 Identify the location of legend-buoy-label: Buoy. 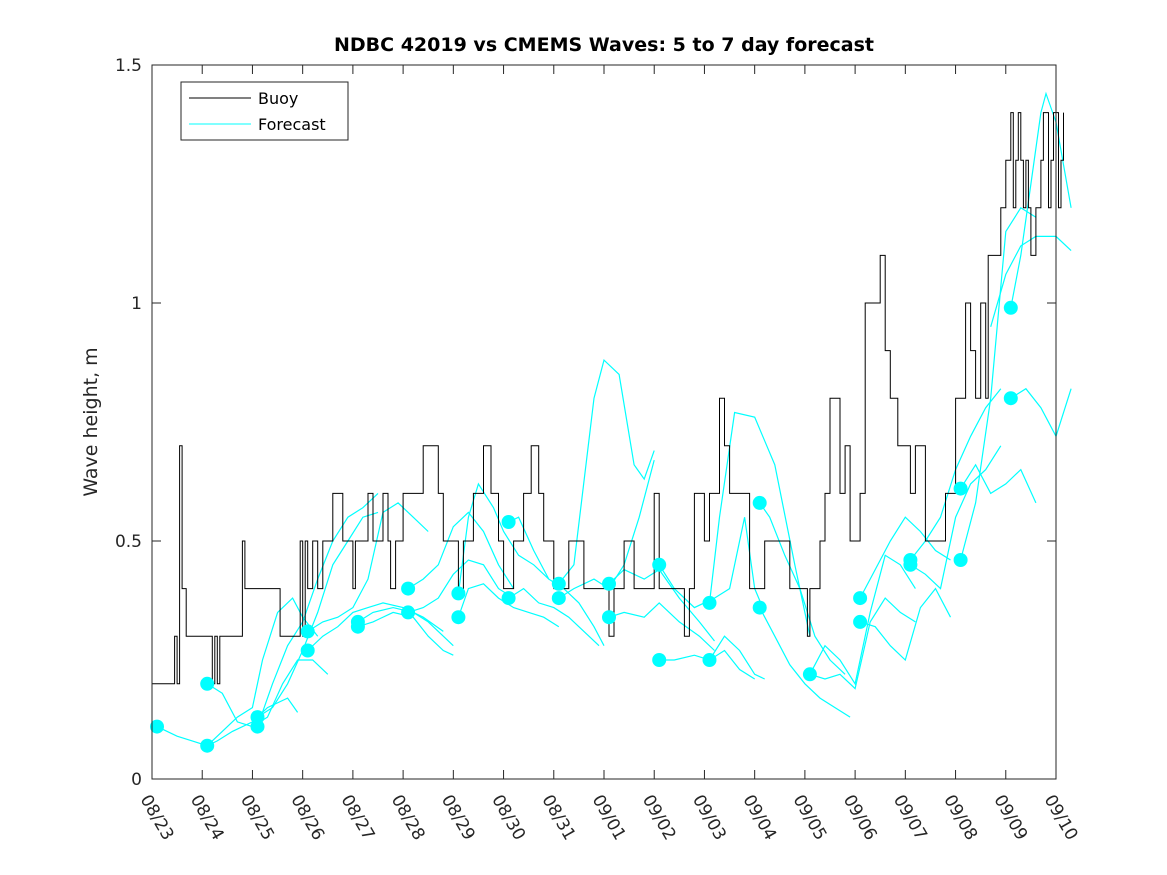
(278, 98).